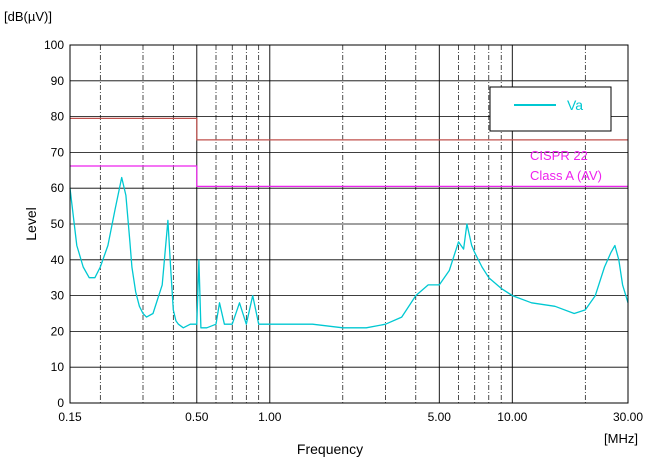 This screenshot has width=647, height=470. I want to click on y-tick-label: 80, so click(58, 117).